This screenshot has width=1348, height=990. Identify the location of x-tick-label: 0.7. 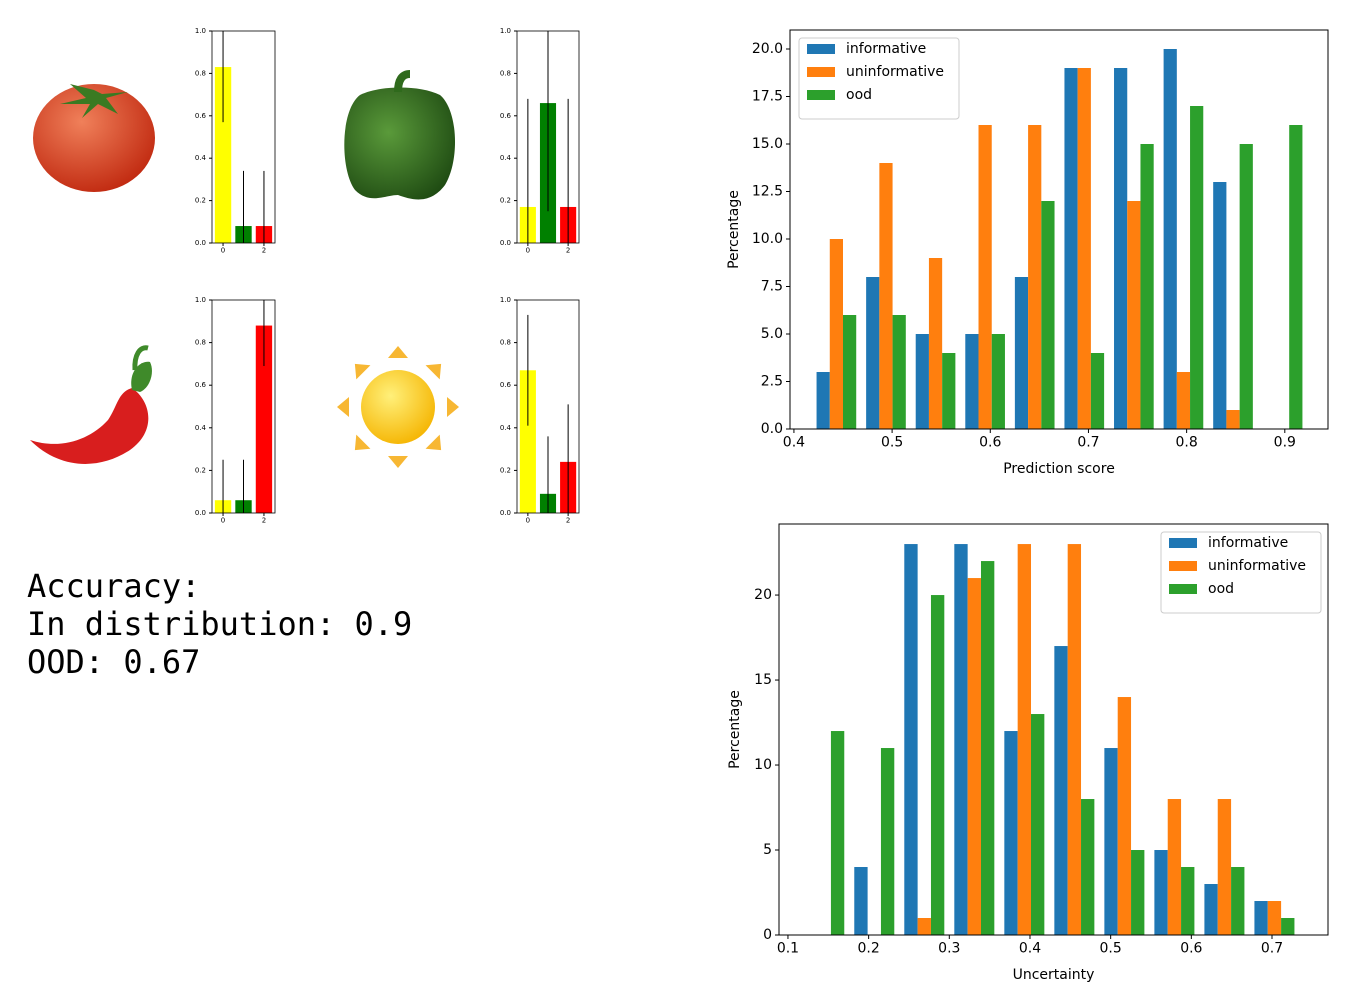
(1272, 948).